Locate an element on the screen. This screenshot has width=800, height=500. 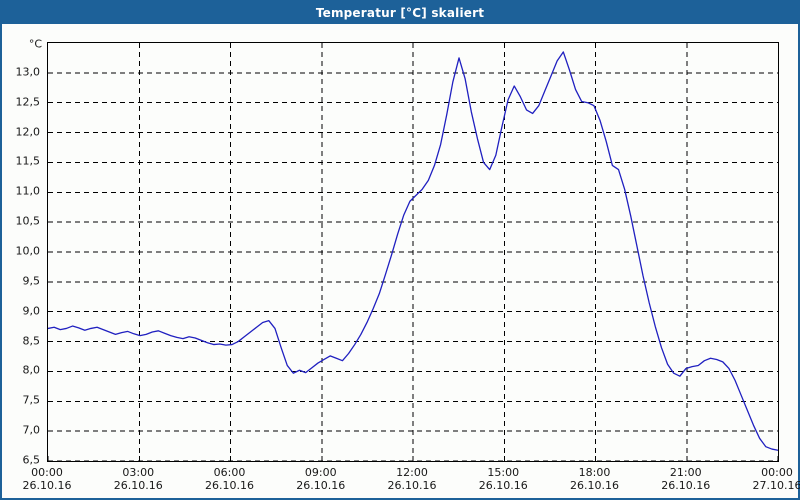
y-axis-tick-label: 12,0 is located at coordinates (28, 132).